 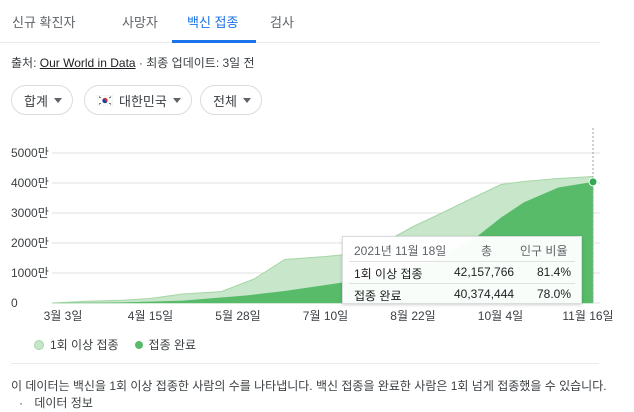 What do you see at coordinates (140, 22) in the screenshot?
I see `tab-deaths: 사망자` at bounding box center [140, 22].